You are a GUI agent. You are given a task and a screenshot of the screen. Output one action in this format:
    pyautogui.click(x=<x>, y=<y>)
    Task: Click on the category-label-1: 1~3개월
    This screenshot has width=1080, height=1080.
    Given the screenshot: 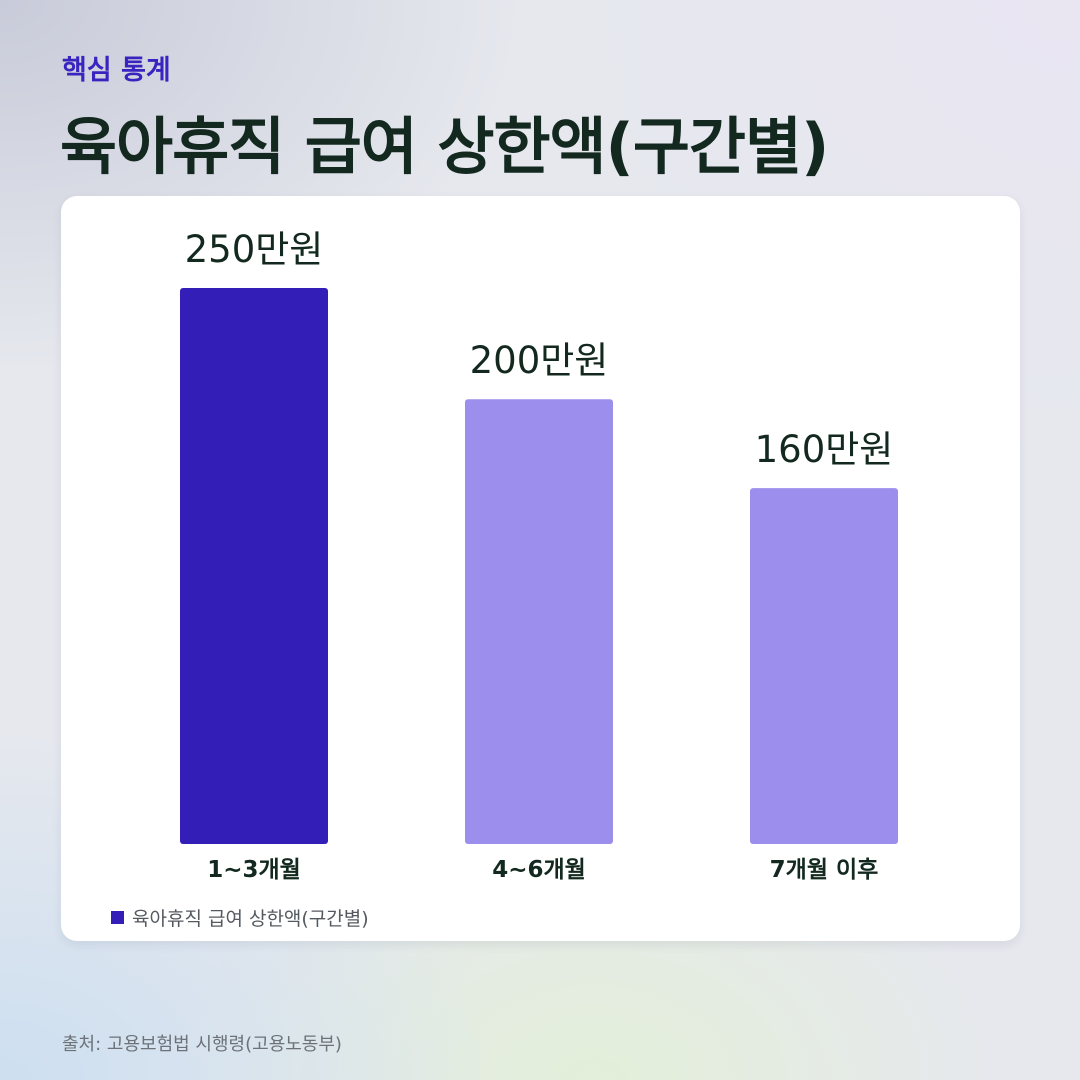 What is the action you would take?
    pyautogui.click(x=254, y=870)
    